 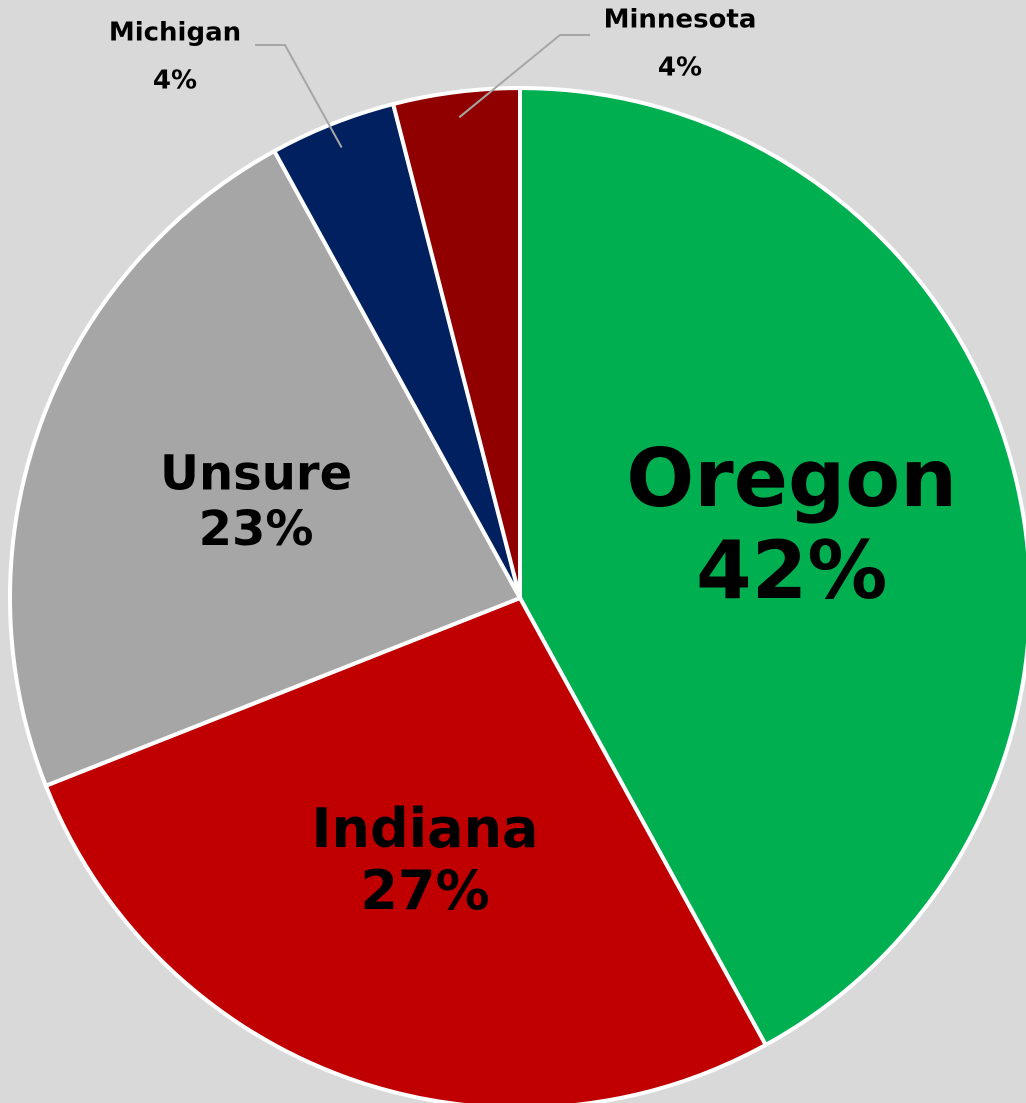 What do you see at coordinates (175, 33) in the screenshot?
I see `slice-label: Michigan` at bounding box center [175, 33].